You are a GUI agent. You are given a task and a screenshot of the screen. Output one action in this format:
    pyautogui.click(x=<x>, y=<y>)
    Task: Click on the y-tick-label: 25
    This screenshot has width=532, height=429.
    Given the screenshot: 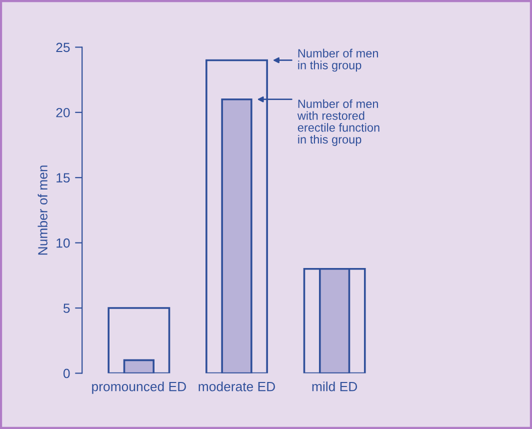 What is the action you would take?
    pyautogui.click(x=63, y=47)
    